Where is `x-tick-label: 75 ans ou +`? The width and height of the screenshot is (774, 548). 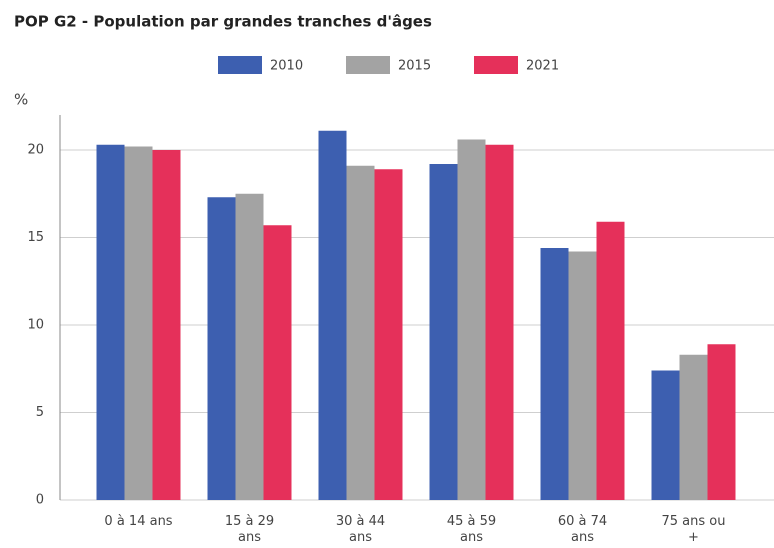
x-tick-label: 75 ans ou + is located at coordinates (693, 529).